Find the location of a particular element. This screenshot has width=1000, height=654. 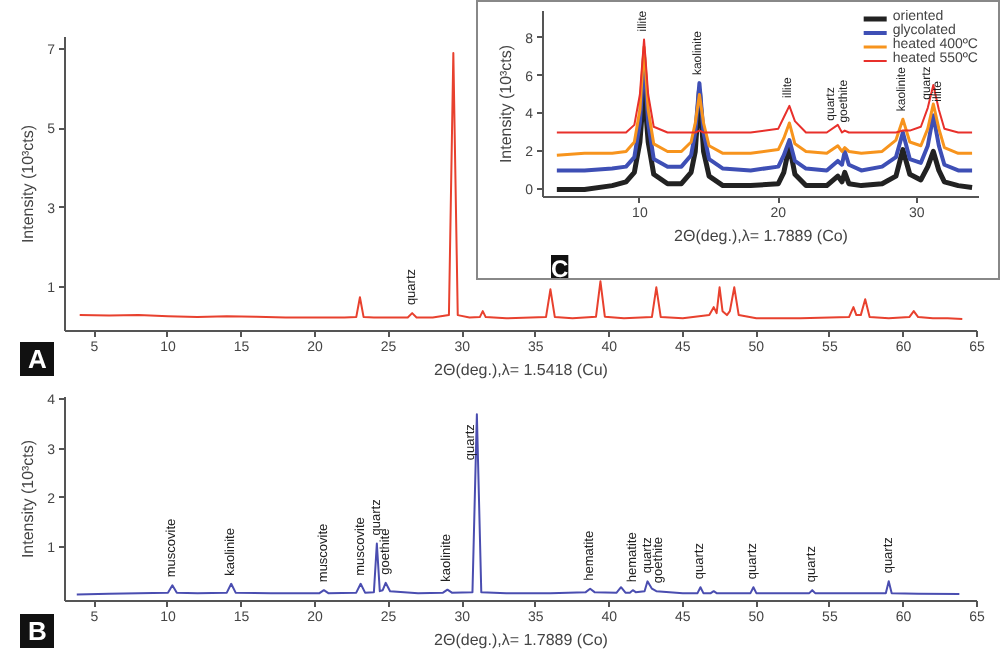

text: C is located at coordinates (560, 269).